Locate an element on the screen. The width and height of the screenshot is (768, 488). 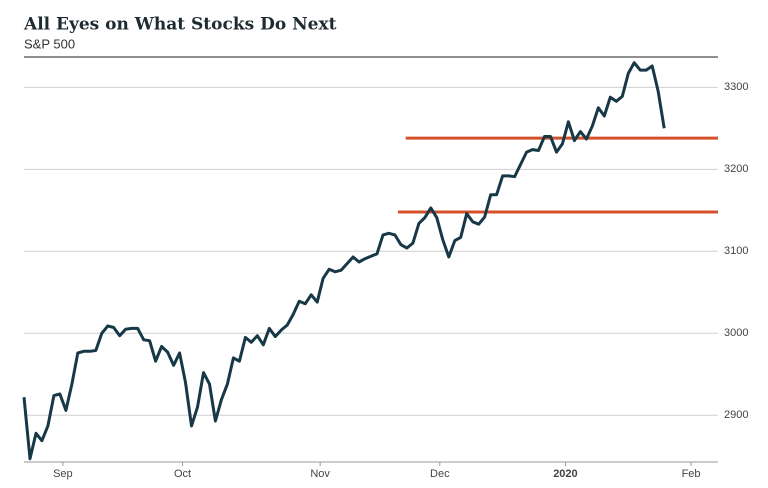
chart-subtitle: S&P 500 is located at coordinates (49, 43).